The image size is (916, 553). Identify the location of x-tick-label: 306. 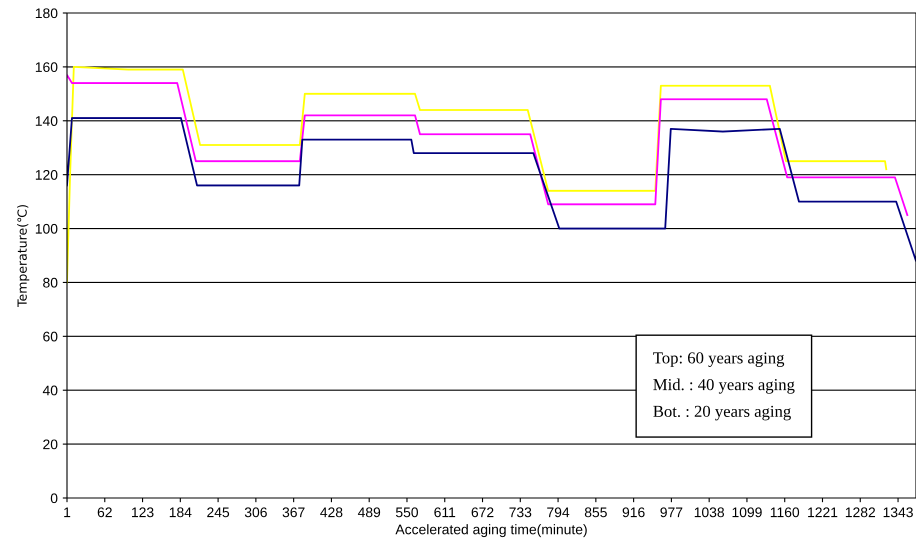
(255, 512).